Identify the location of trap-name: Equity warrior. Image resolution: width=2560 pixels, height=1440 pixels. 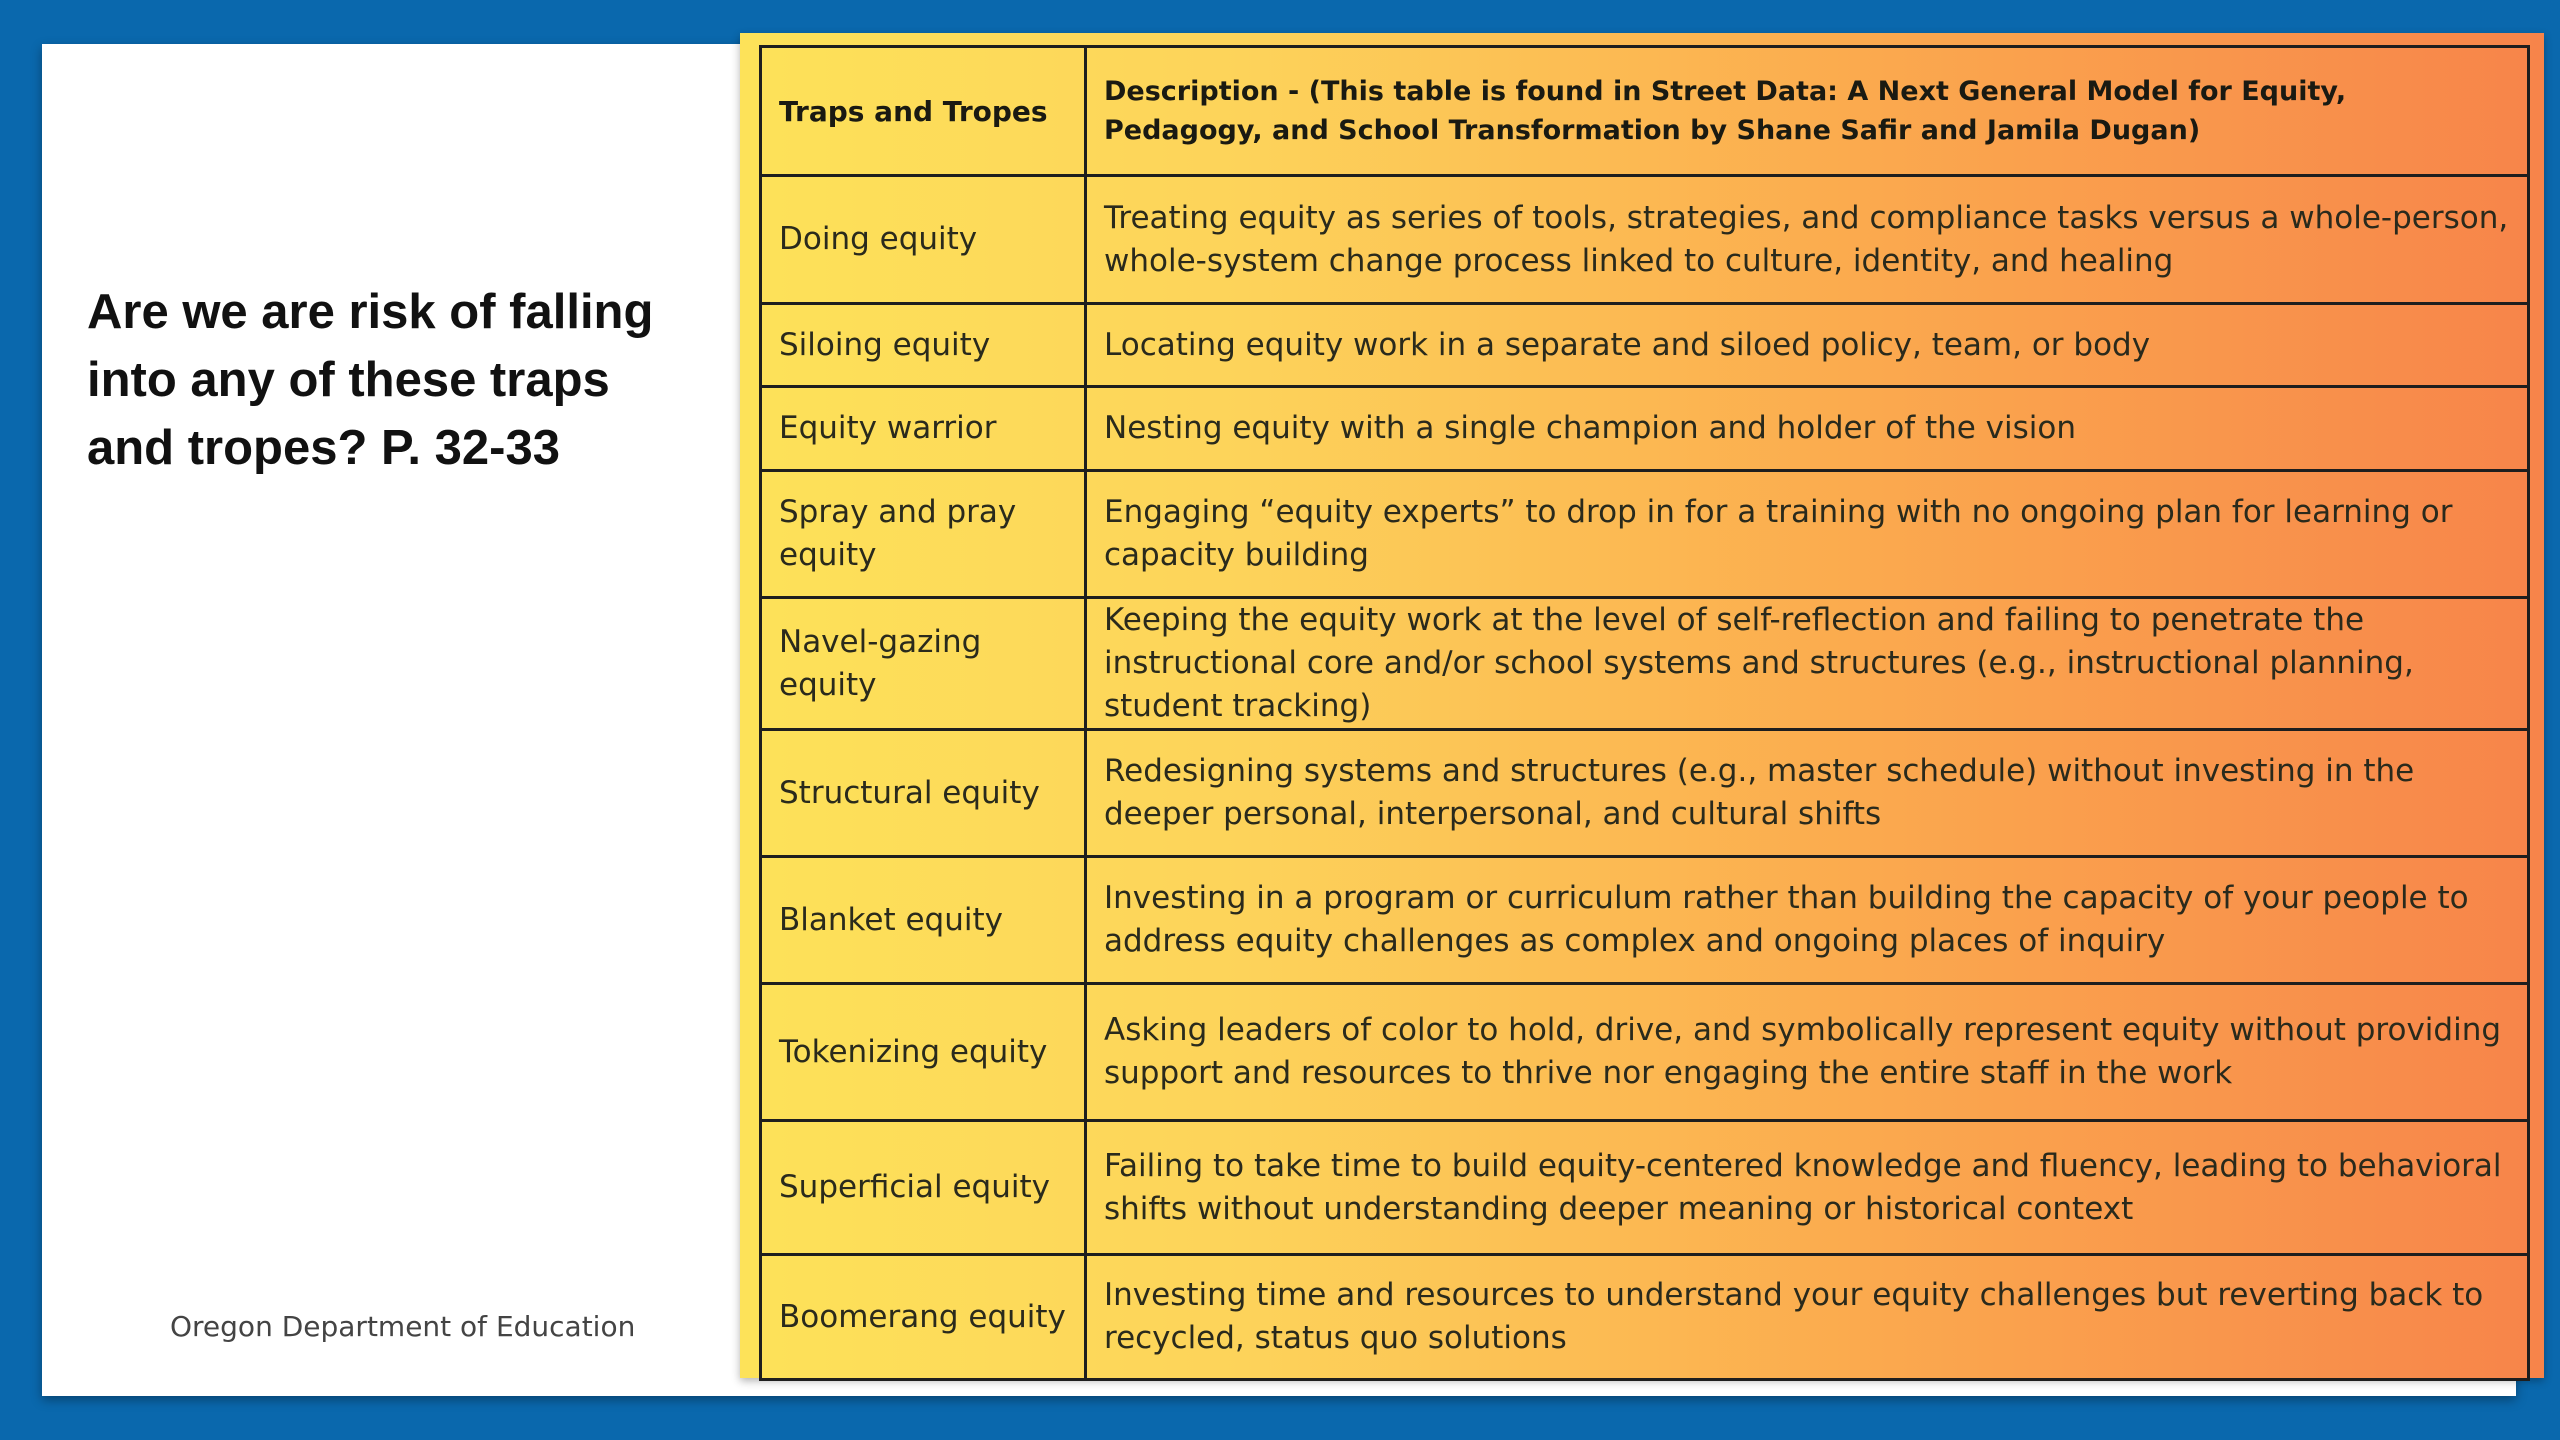
(923, 428).